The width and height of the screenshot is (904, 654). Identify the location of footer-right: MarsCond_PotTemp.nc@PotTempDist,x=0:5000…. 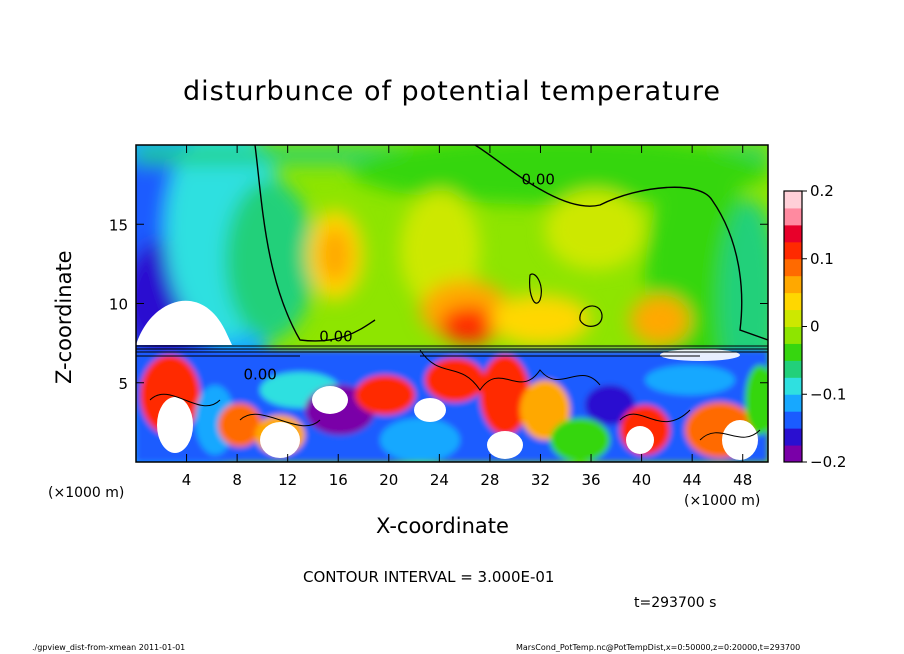
(658, 647).